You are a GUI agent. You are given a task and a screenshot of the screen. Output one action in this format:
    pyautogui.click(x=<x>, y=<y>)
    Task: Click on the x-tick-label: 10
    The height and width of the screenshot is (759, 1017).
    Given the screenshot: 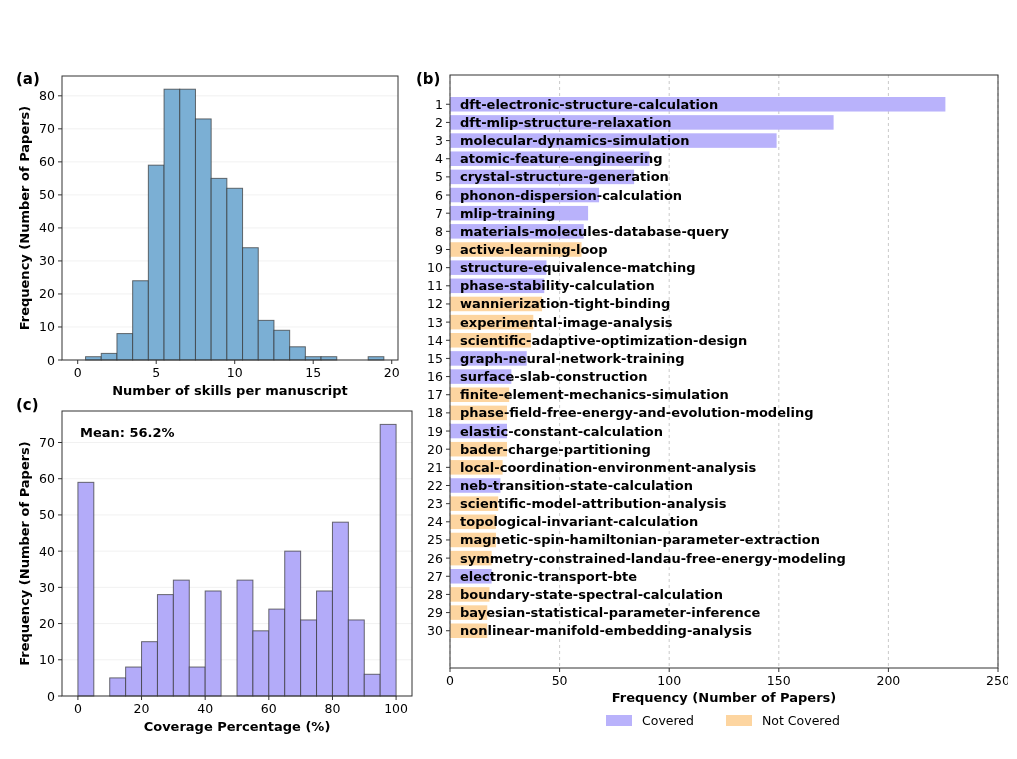 What is the action you would take?
    pyautogui.click(x=234, y=372)
    